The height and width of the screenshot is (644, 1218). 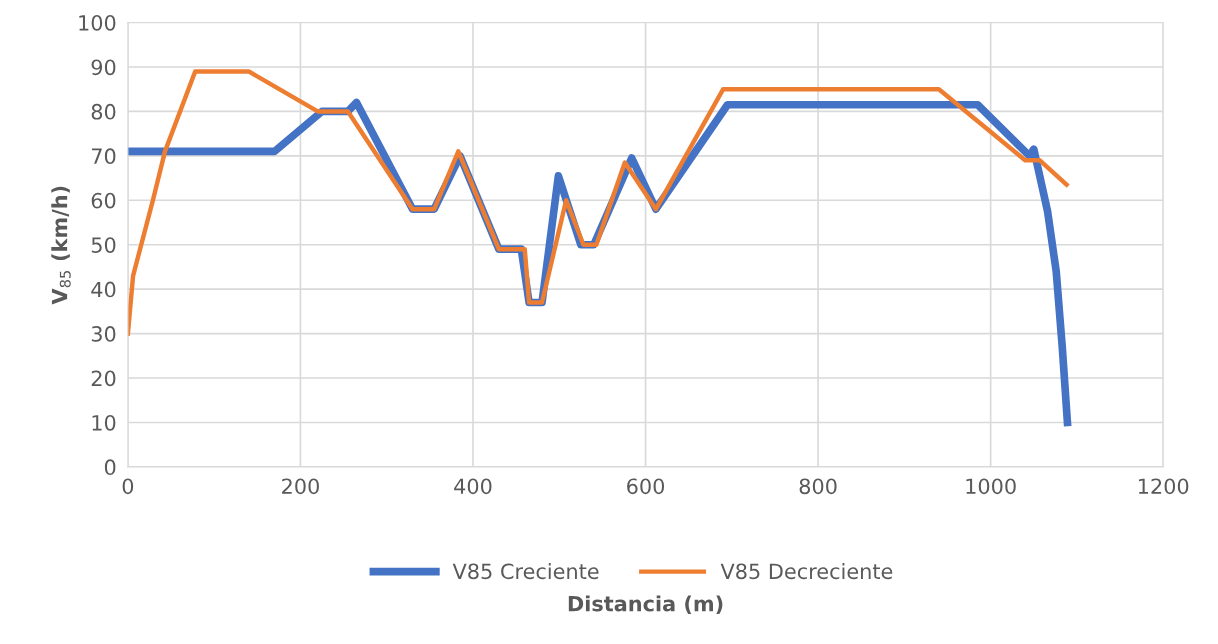 What do you see at coordinates (103, 289) in the screenshot?
I see `y-tick-label: 40` at bounding box center [103, 289].